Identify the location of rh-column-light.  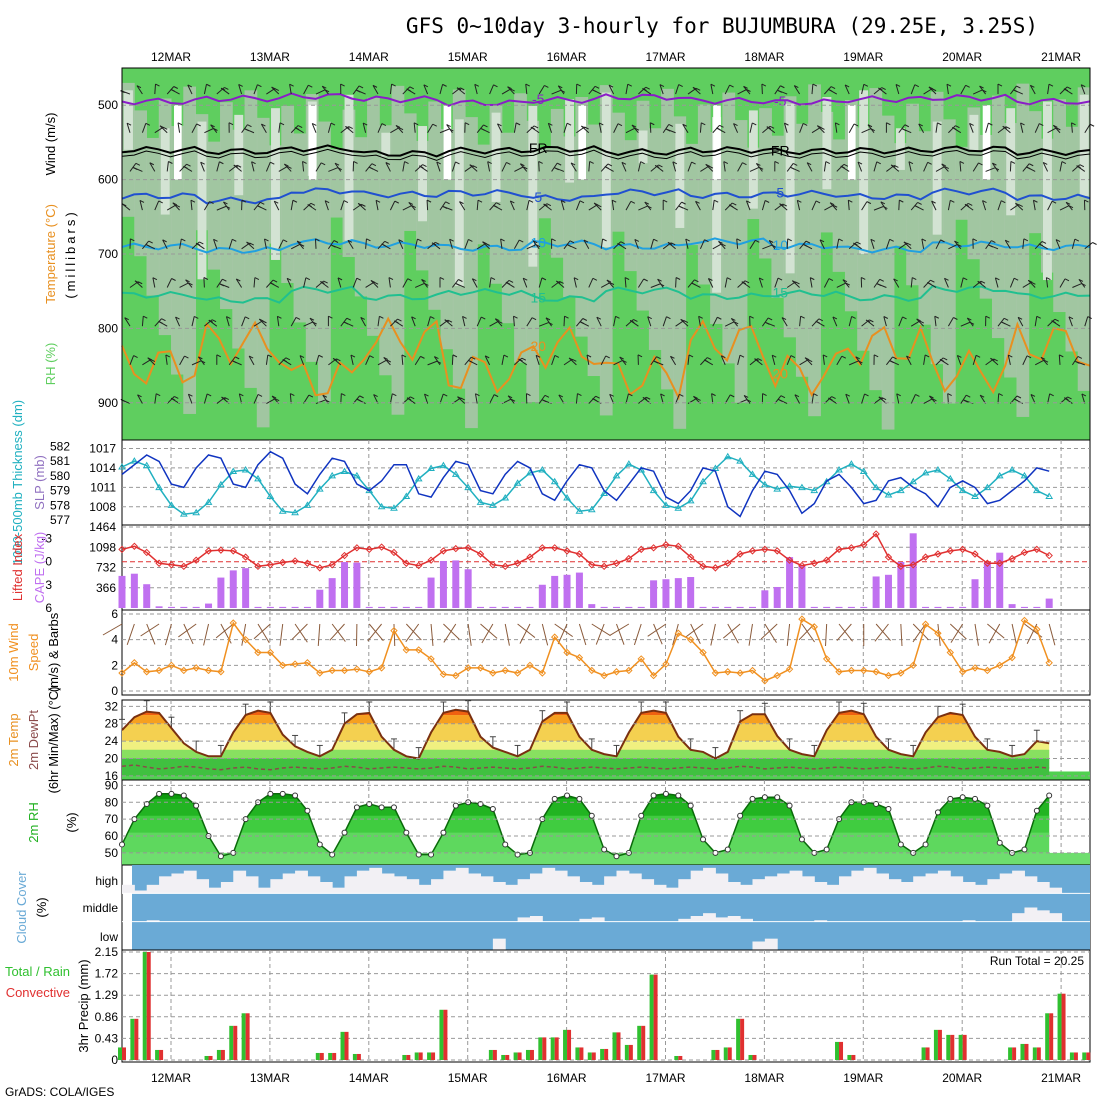
(496, 157).